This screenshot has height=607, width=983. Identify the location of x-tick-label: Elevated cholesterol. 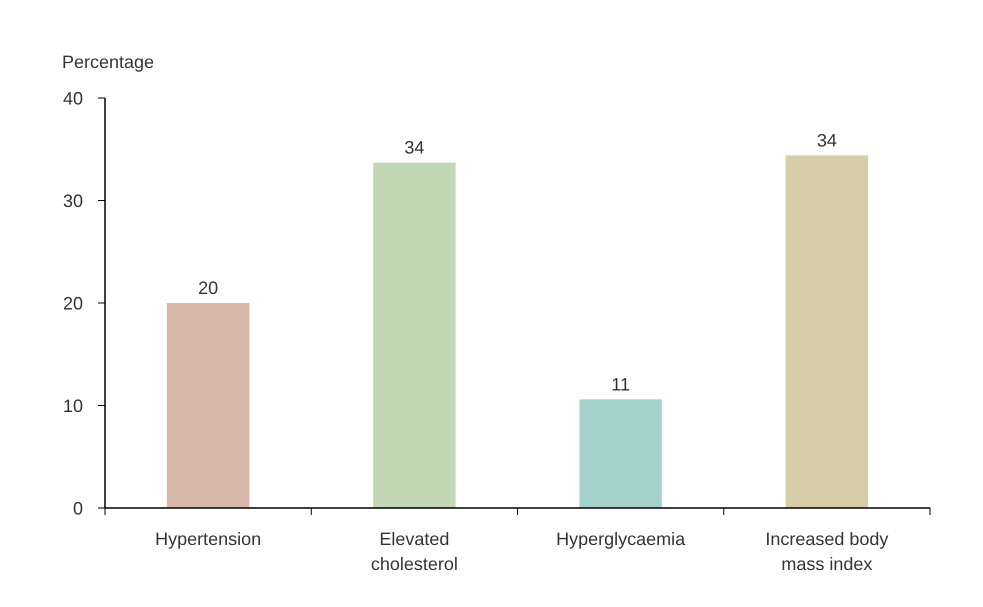
(414, 551).